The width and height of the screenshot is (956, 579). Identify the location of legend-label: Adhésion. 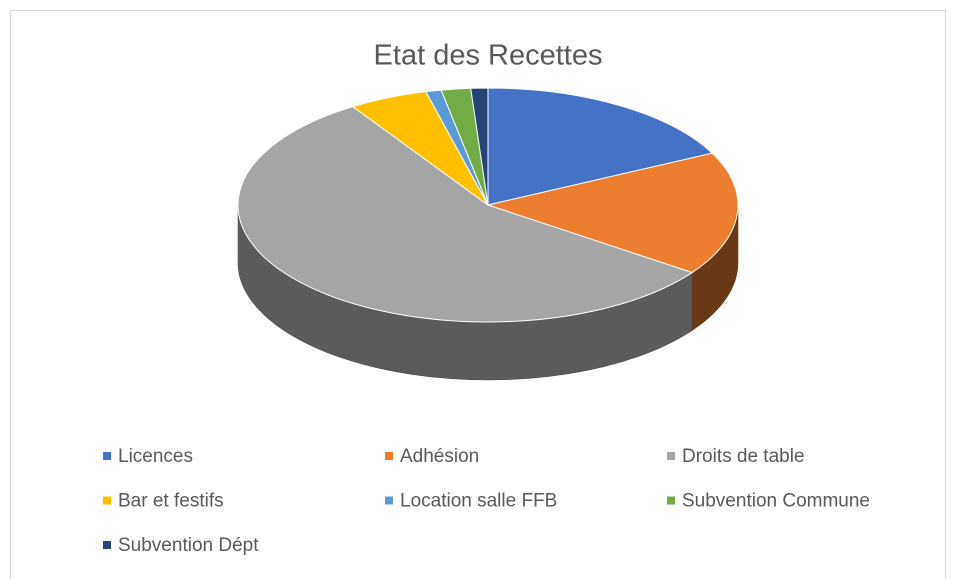
(439, 456).